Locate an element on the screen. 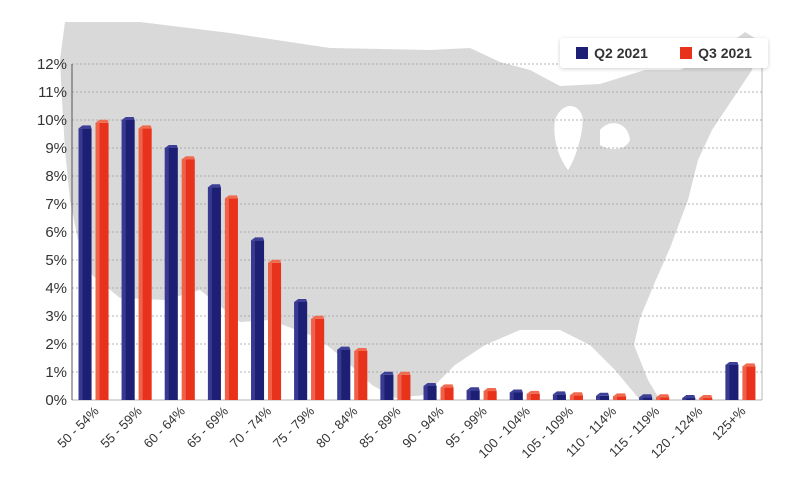 The image size is (793, 485). x-tick-label: 70 - 74% is located at coordinates (251, 427).